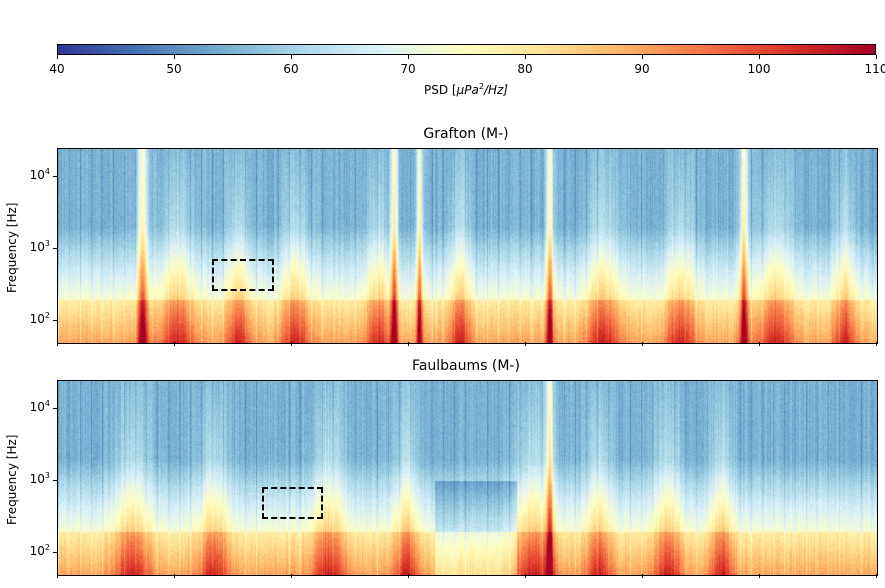  I want to click on colorbar-tick-label: 90, so click(642, 69).